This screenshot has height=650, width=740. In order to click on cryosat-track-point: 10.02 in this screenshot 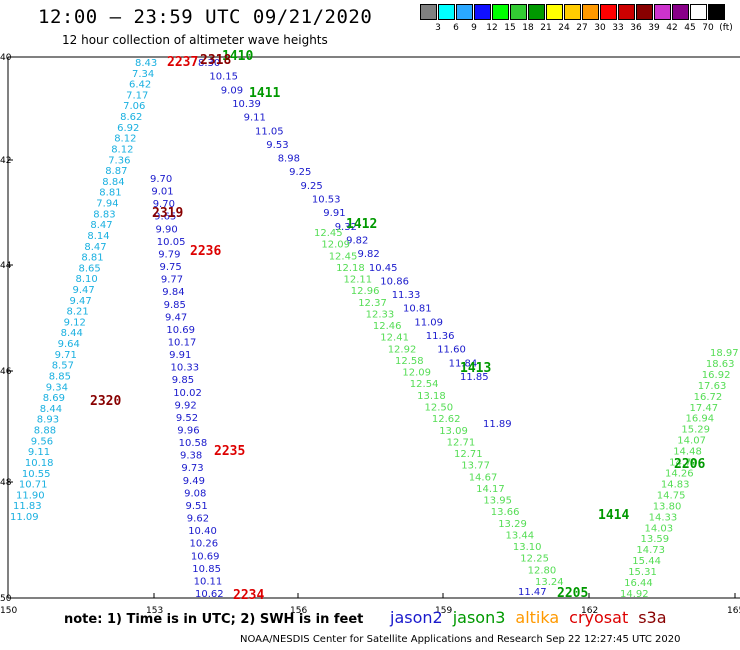, I will do `click(187, 393)`.